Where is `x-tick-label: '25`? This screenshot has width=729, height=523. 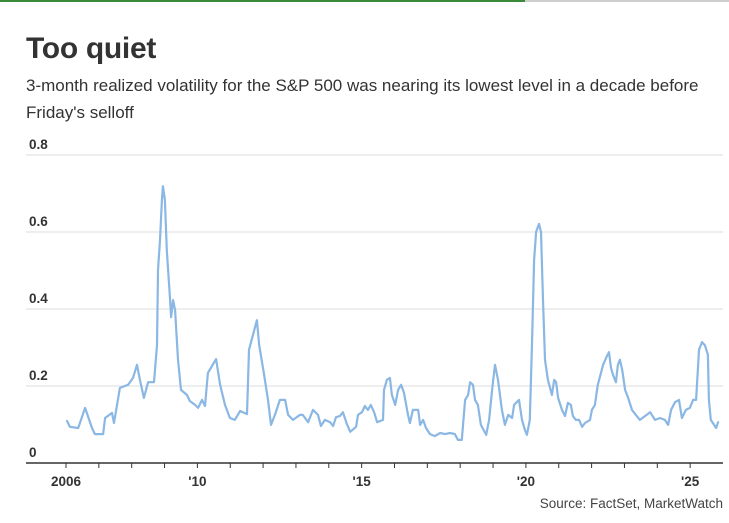 x-tick-label: '25 is located at coordinates (690, 481).